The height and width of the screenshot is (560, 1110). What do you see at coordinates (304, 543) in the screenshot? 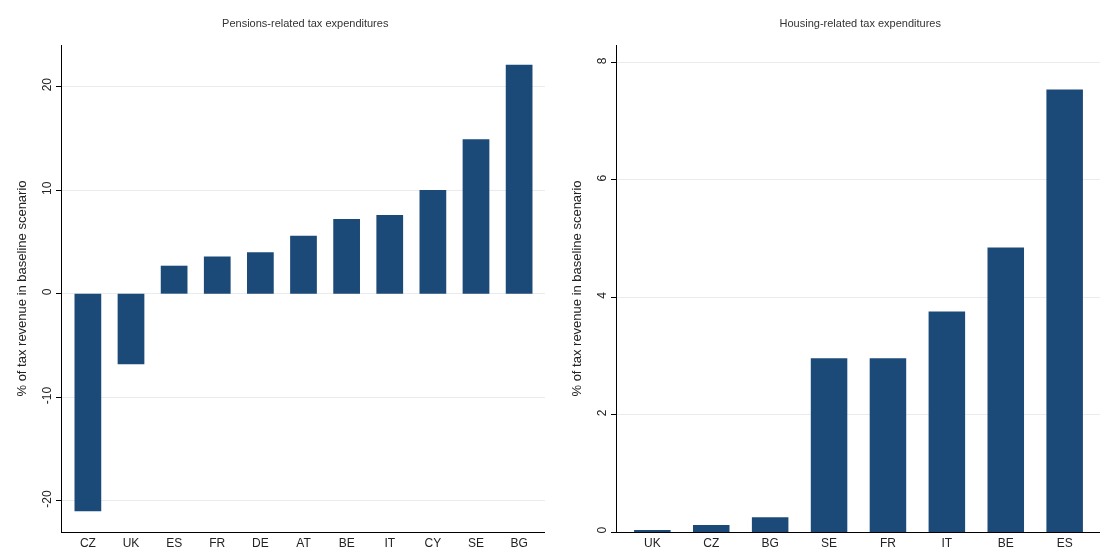
I see `x-tick-label: AT` at bounding box center [304, 543].